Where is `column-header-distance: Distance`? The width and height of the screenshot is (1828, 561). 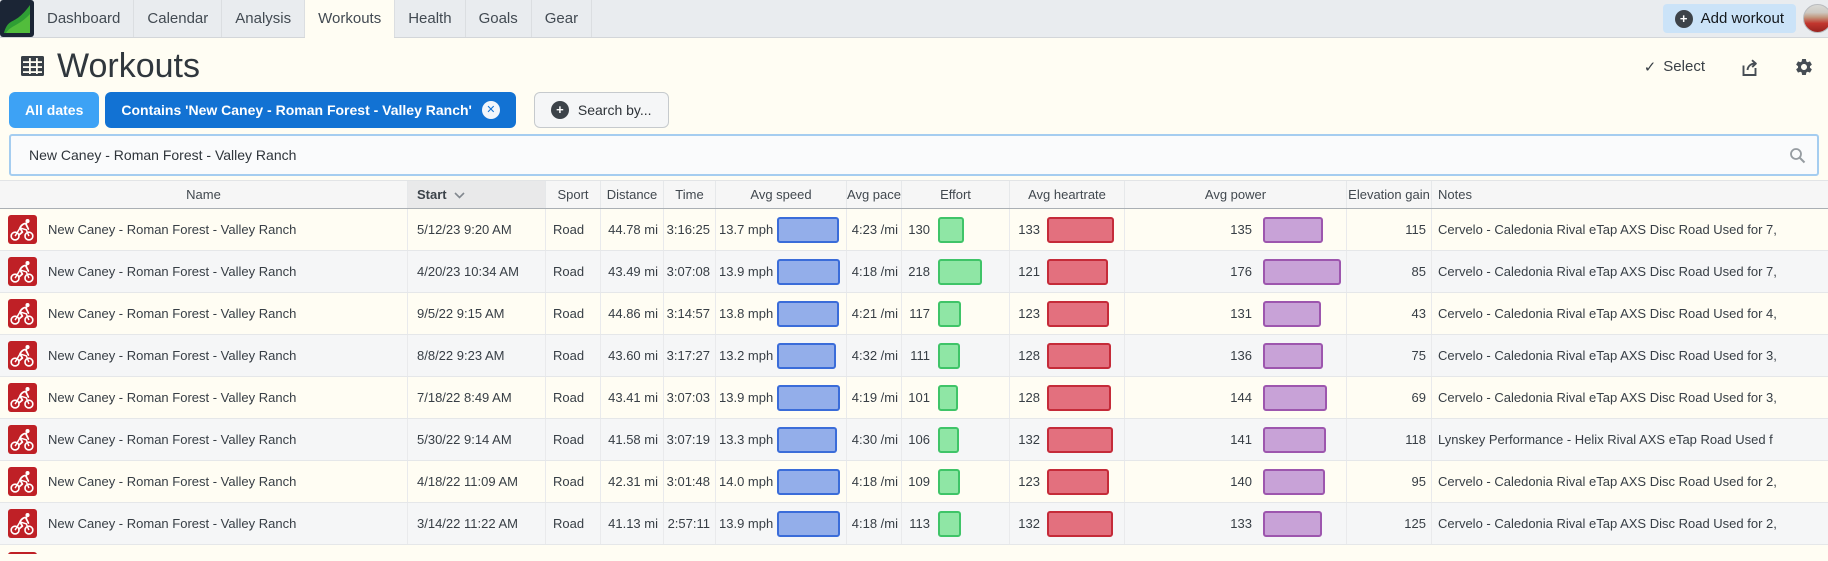 column-header-distance: Distance is located at coordinates (632, 194).